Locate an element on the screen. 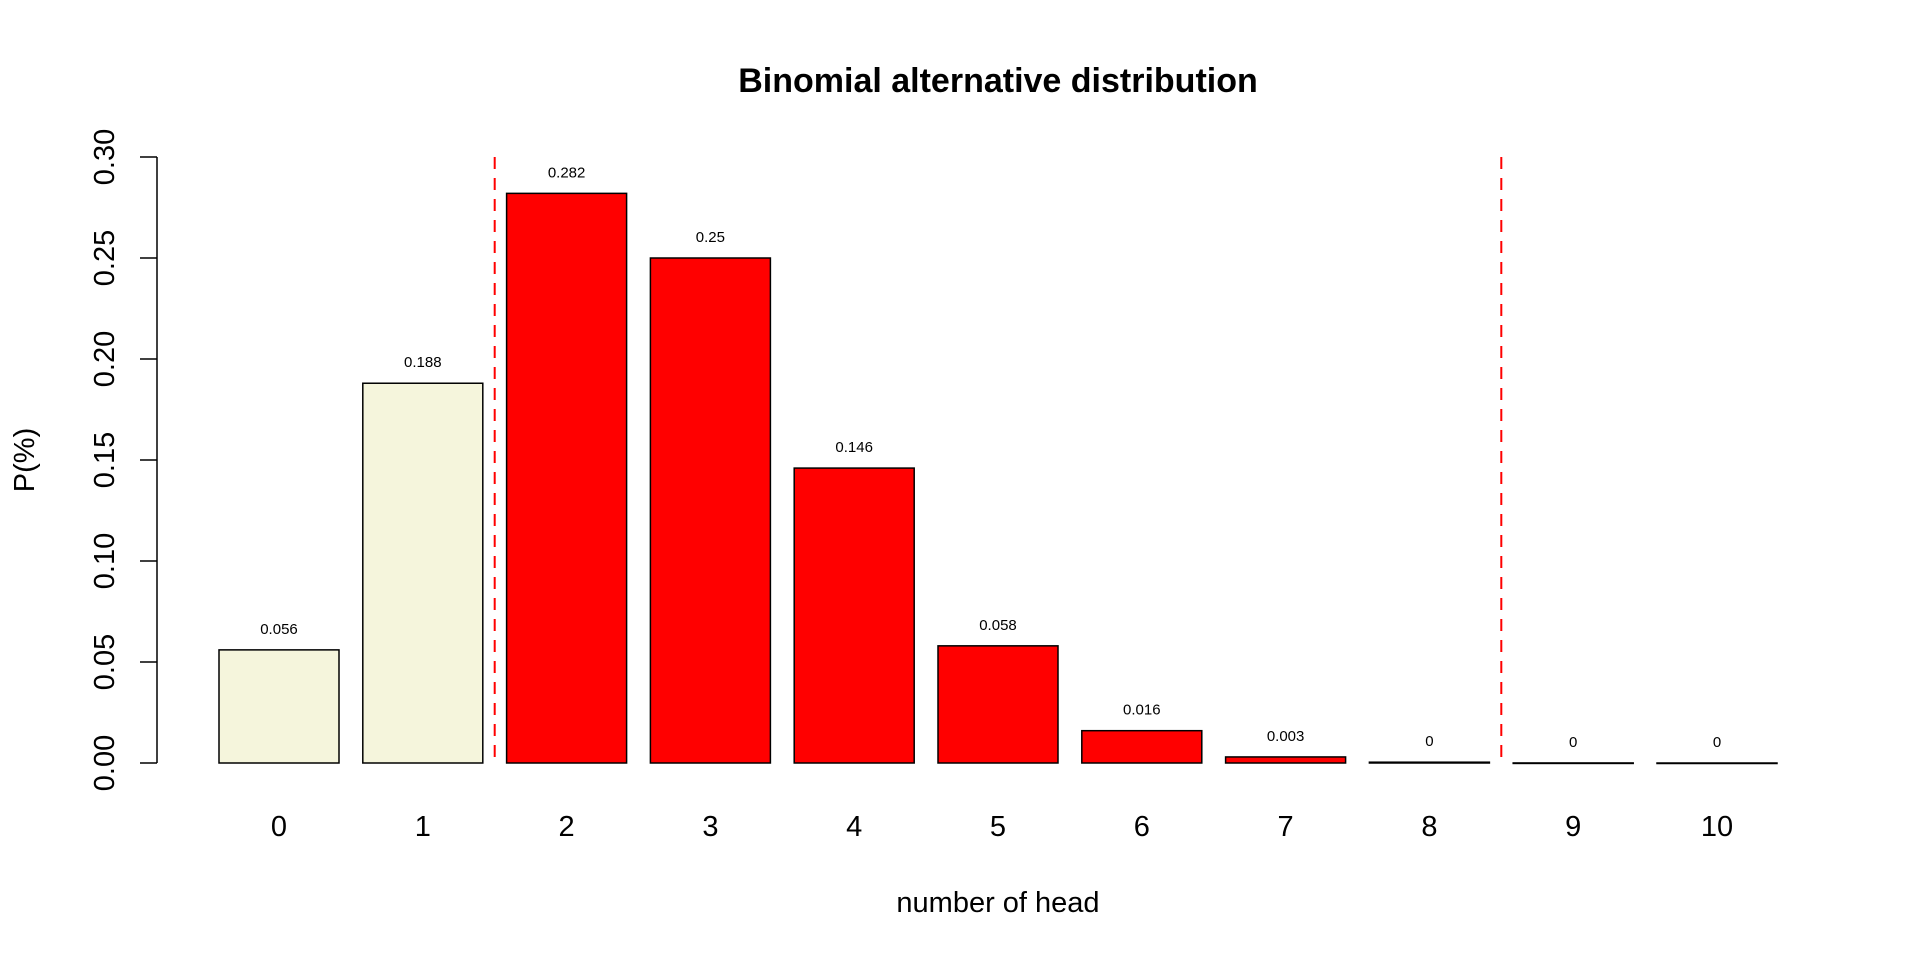 The image size is (1920, 960). y-tick-label: 0.30 is located at coordinates (105, 157).